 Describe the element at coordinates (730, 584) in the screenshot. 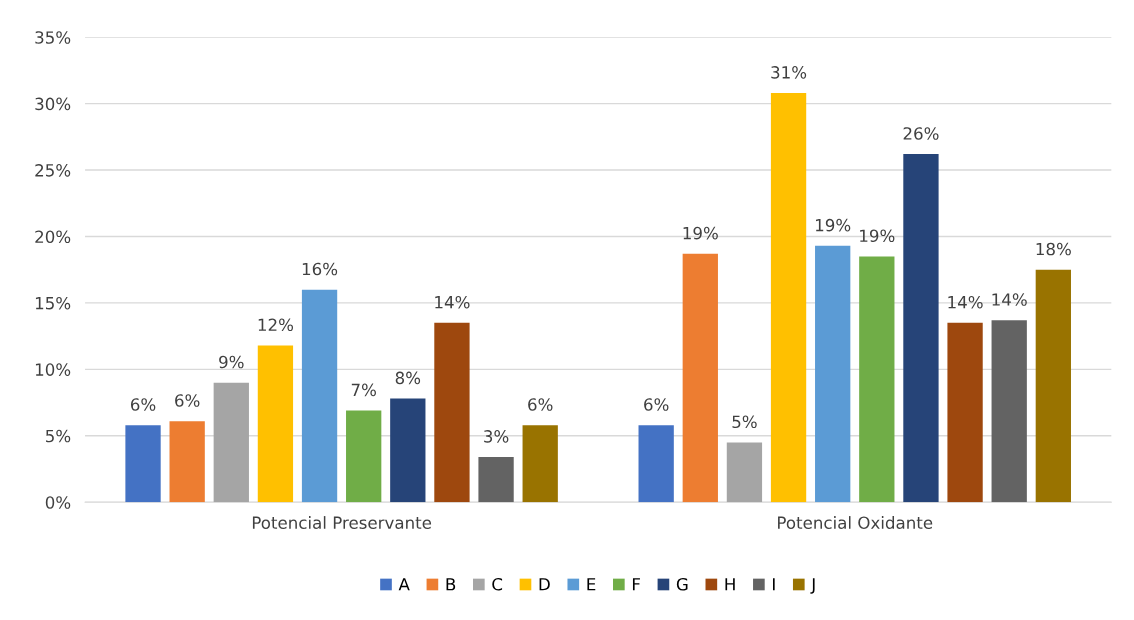

I see `legend-label: H` at that location.